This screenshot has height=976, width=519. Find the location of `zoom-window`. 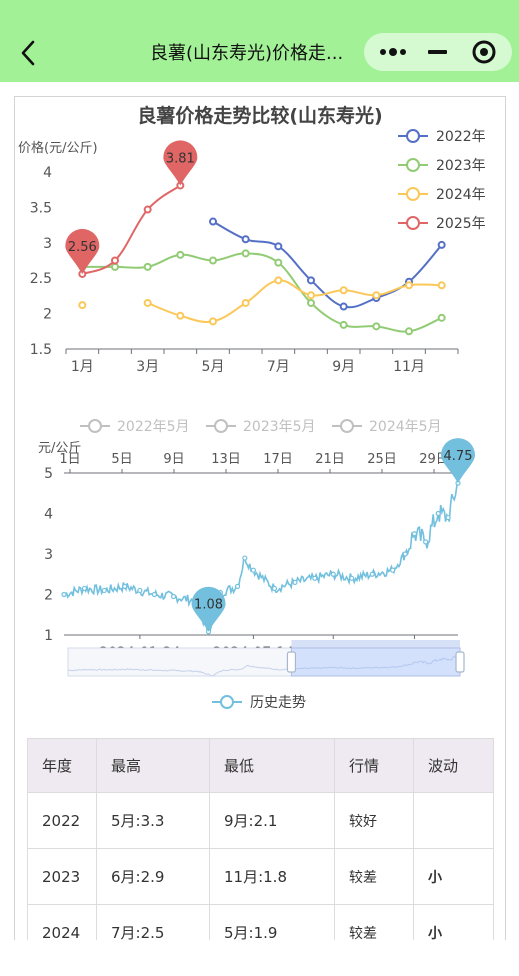

zoom-window is located at coordinates (375, 662).